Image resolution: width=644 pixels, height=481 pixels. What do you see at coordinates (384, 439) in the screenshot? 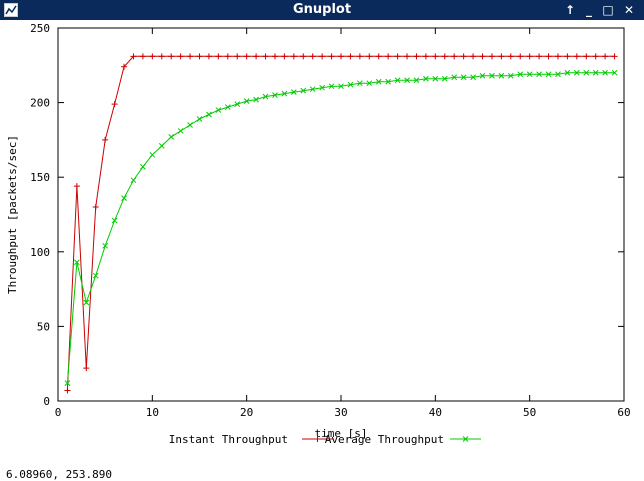
I see `legend-label-series-2: Average Throughput` at bounding box center [384, 439].